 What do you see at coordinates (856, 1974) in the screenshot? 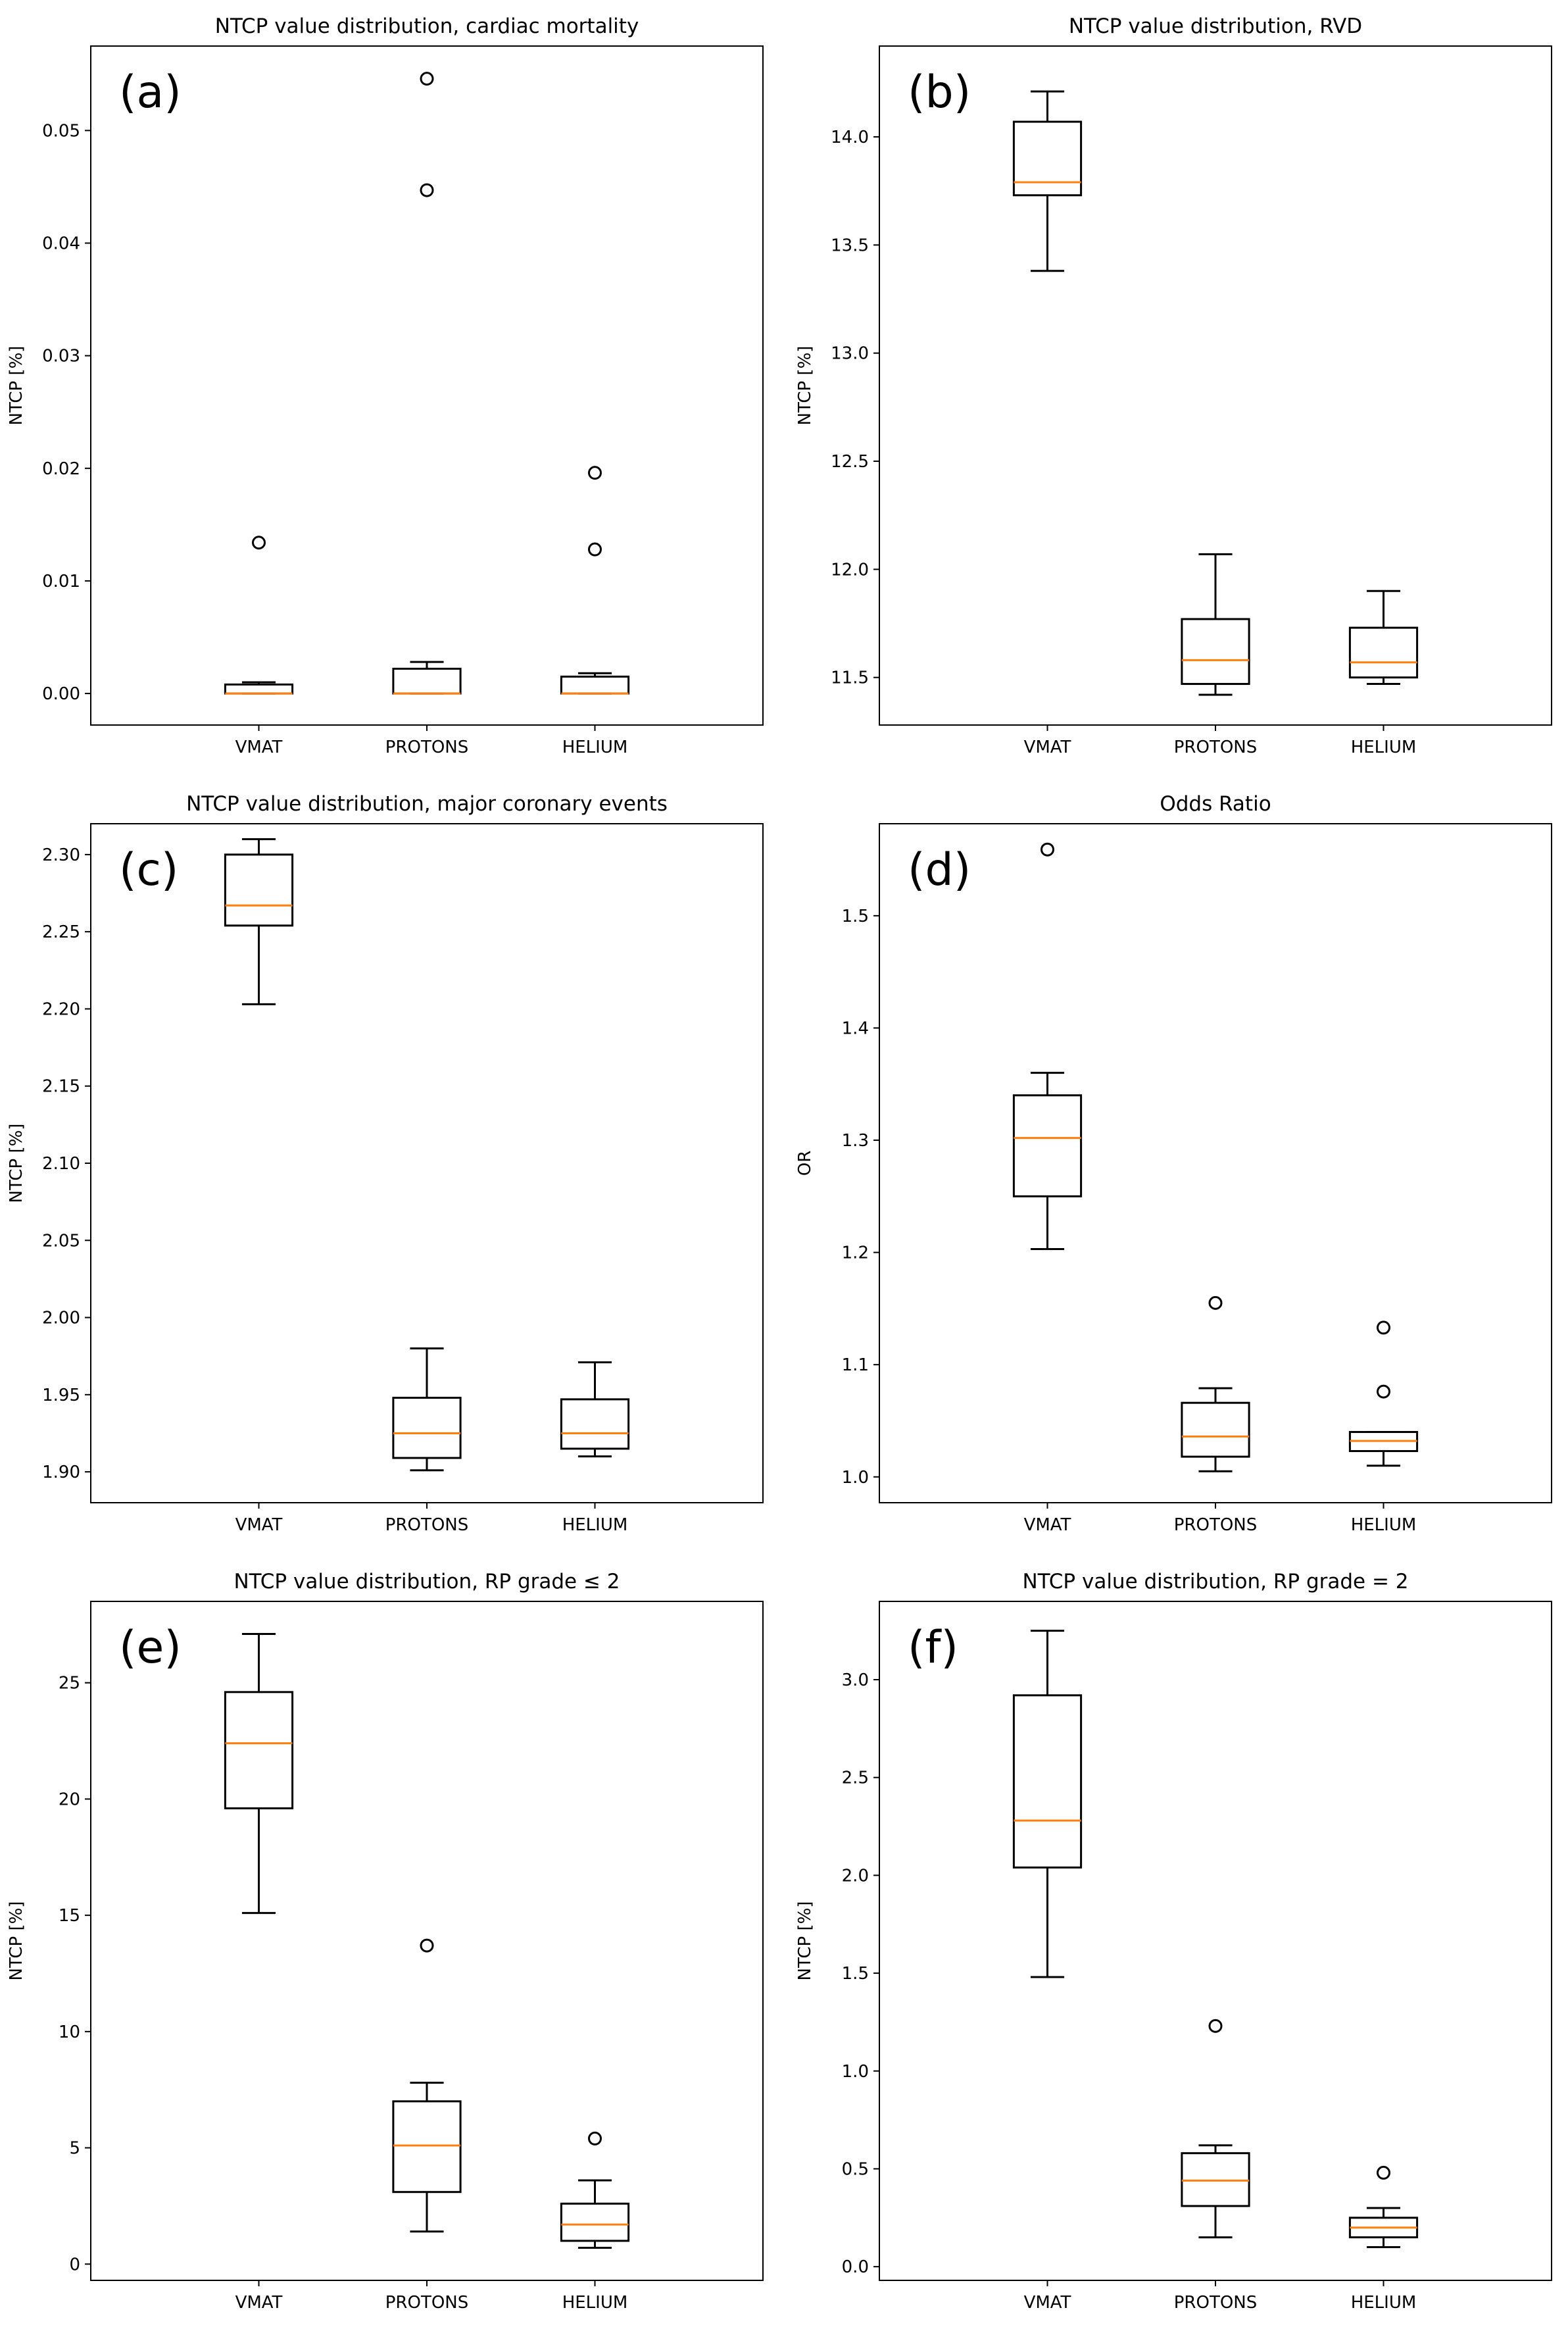
I see `y-tick-label: 1.5` at bounding box center [856, 1974].